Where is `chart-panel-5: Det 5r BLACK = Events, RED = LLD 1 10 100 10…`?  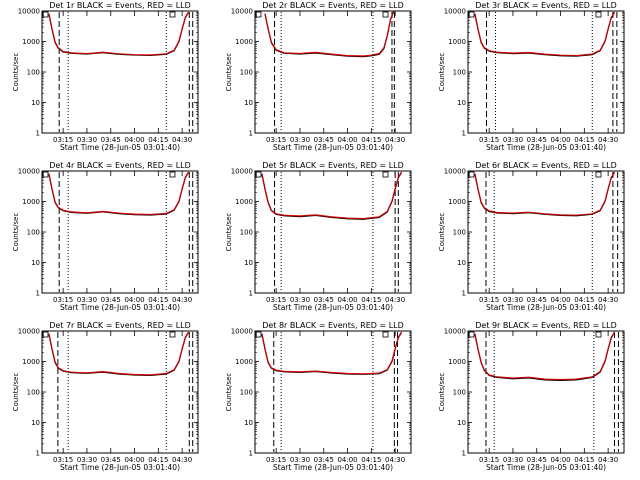 chart-panel-5: Det 5r BLACK = Events, RED = LLD 1 10 100 10… is located at coordinates (318, 236).